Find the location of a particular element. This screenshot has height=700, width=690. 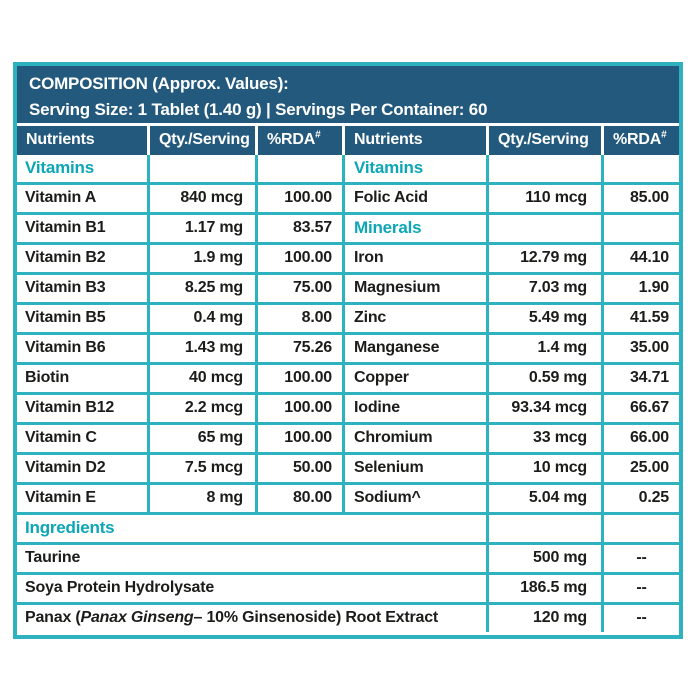

nutrient-name: Vitamin C is located at coordinates (83, 438).